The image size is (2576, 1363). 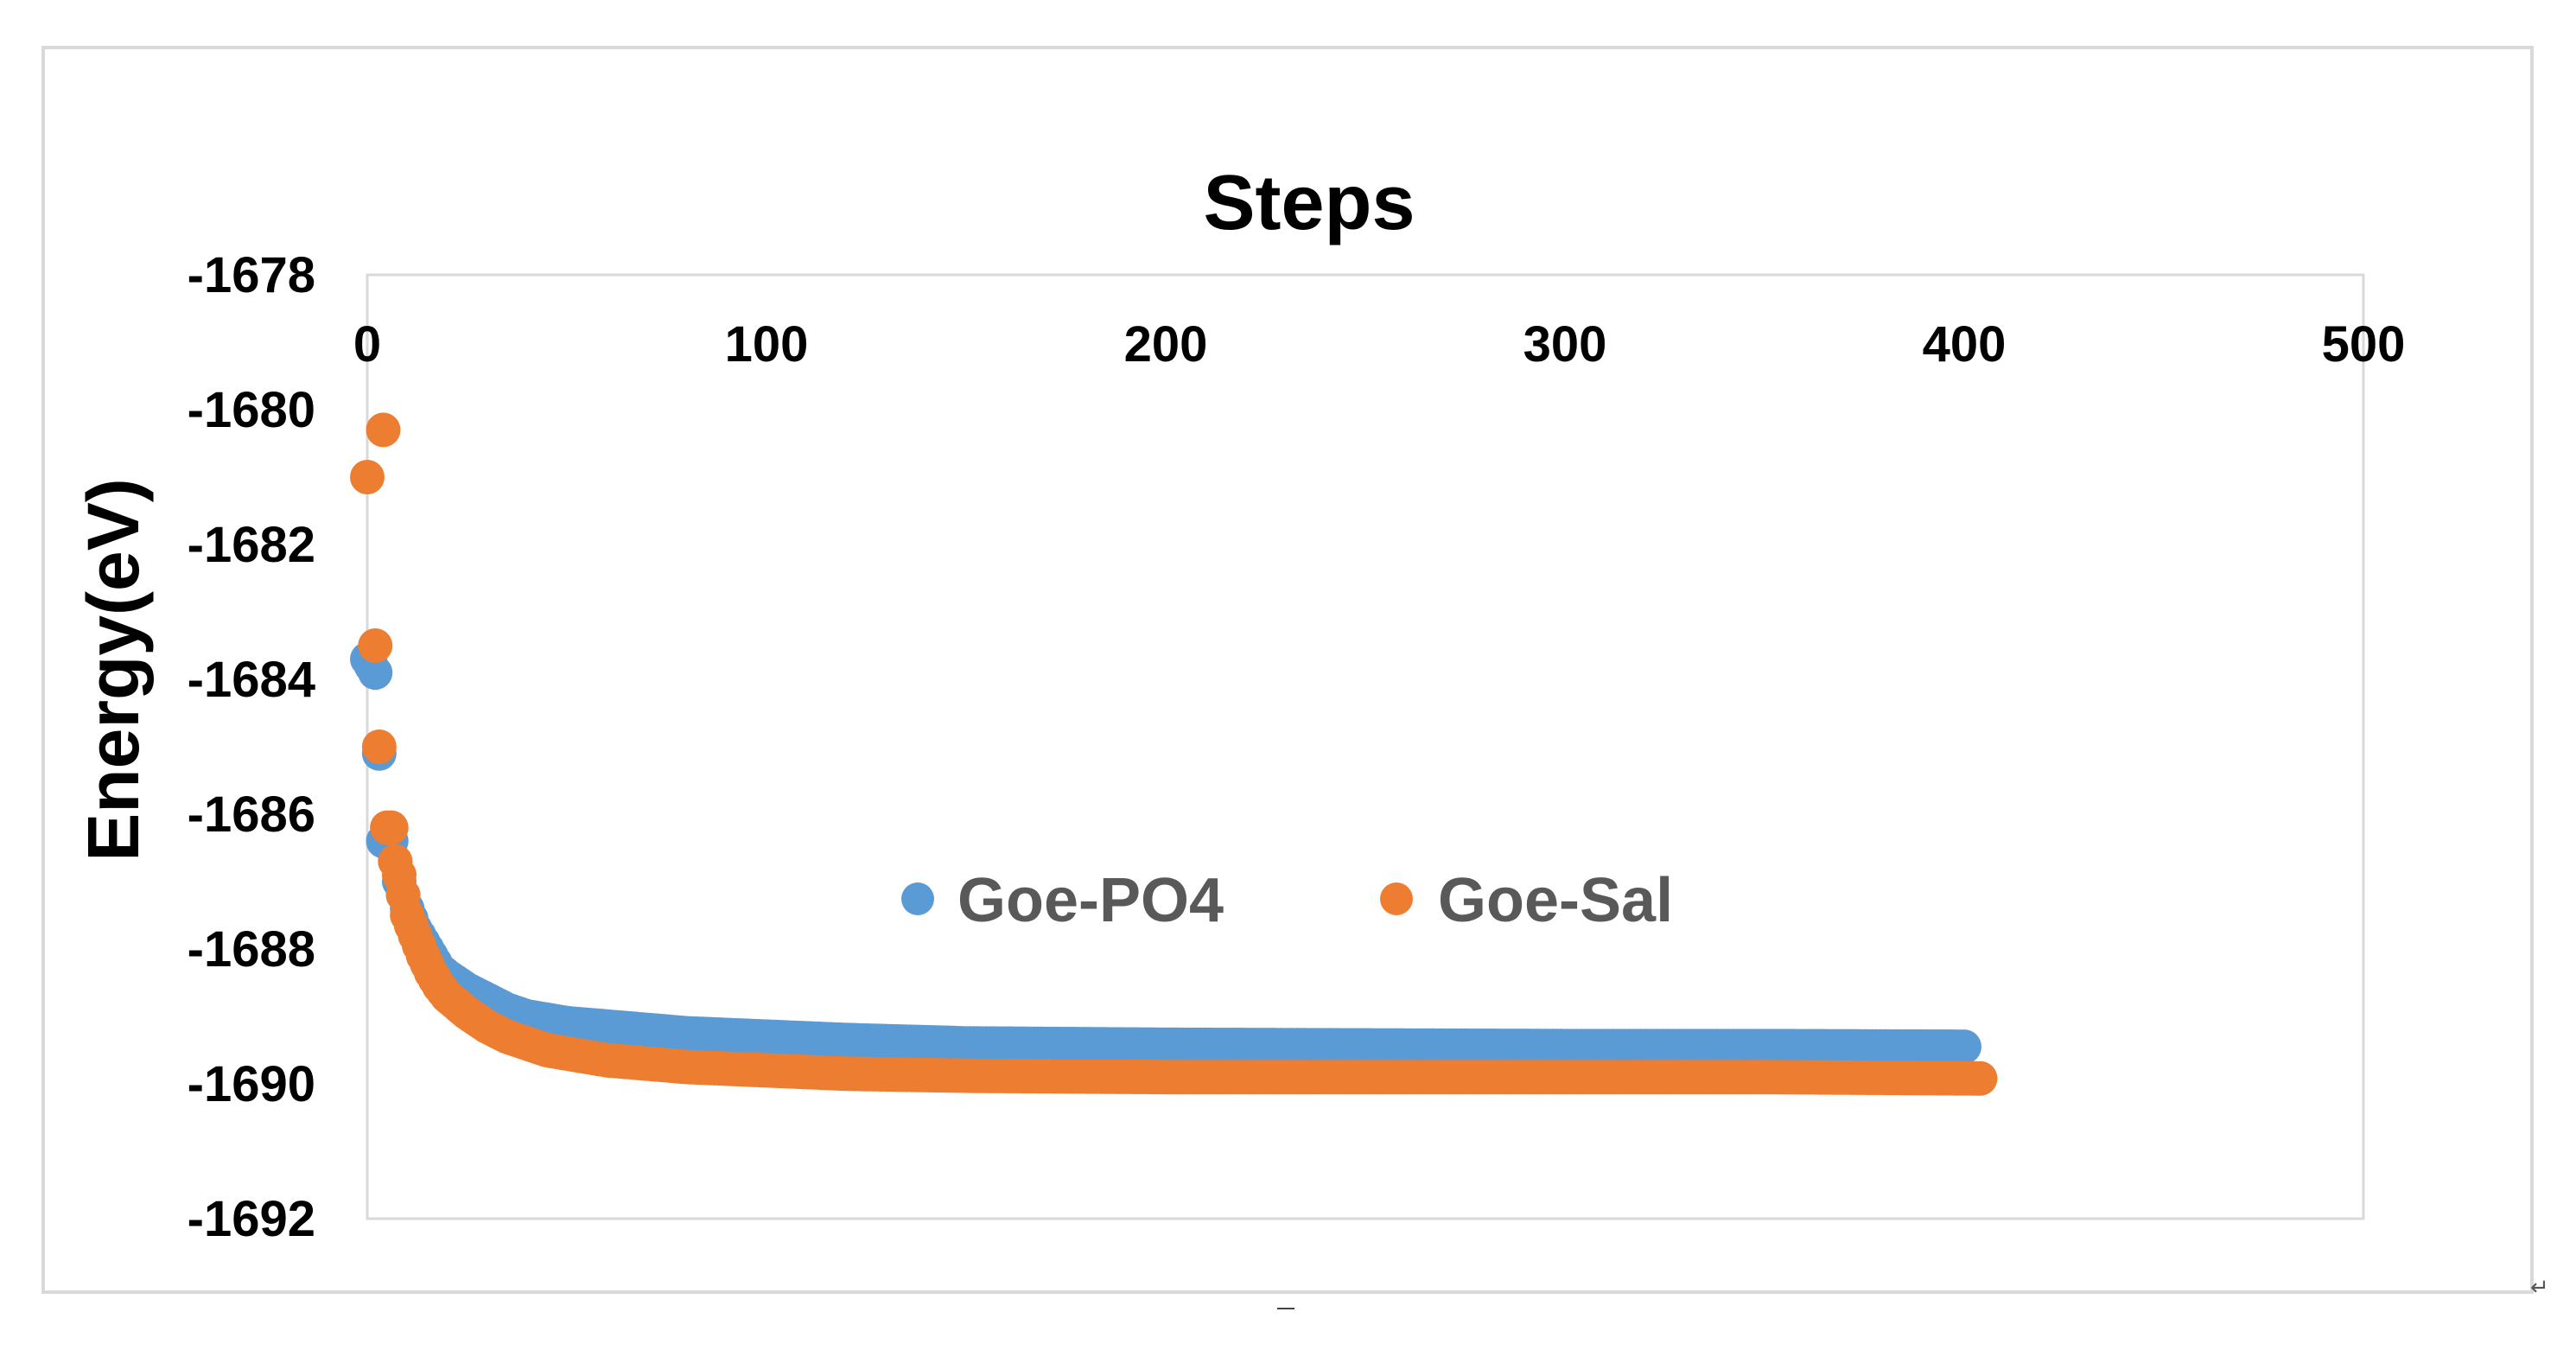 What do you see at coordinates (1555, 901) in the screenshot?
I see `legend-label: Goe-Sal` at bounding box center [1555, 901].